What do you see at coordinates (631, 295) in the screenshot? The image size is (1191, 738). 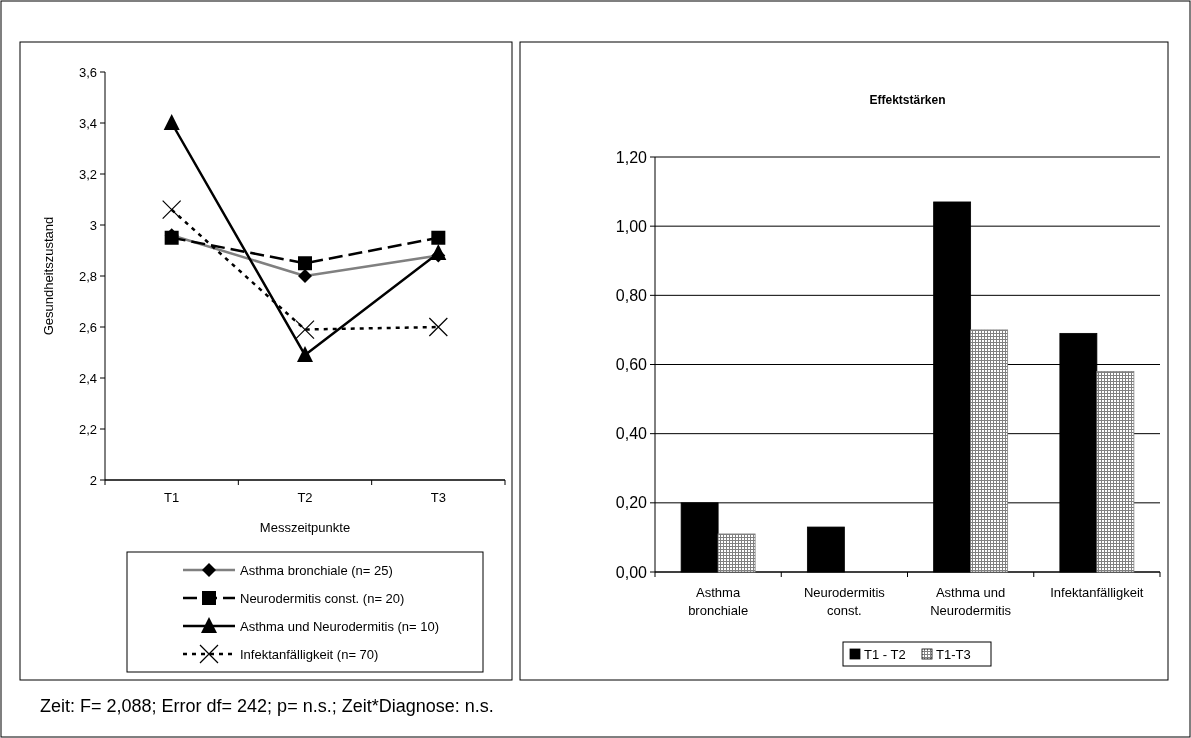 I see `y-tick-label: 0,80` at bounding box center [631, 295].